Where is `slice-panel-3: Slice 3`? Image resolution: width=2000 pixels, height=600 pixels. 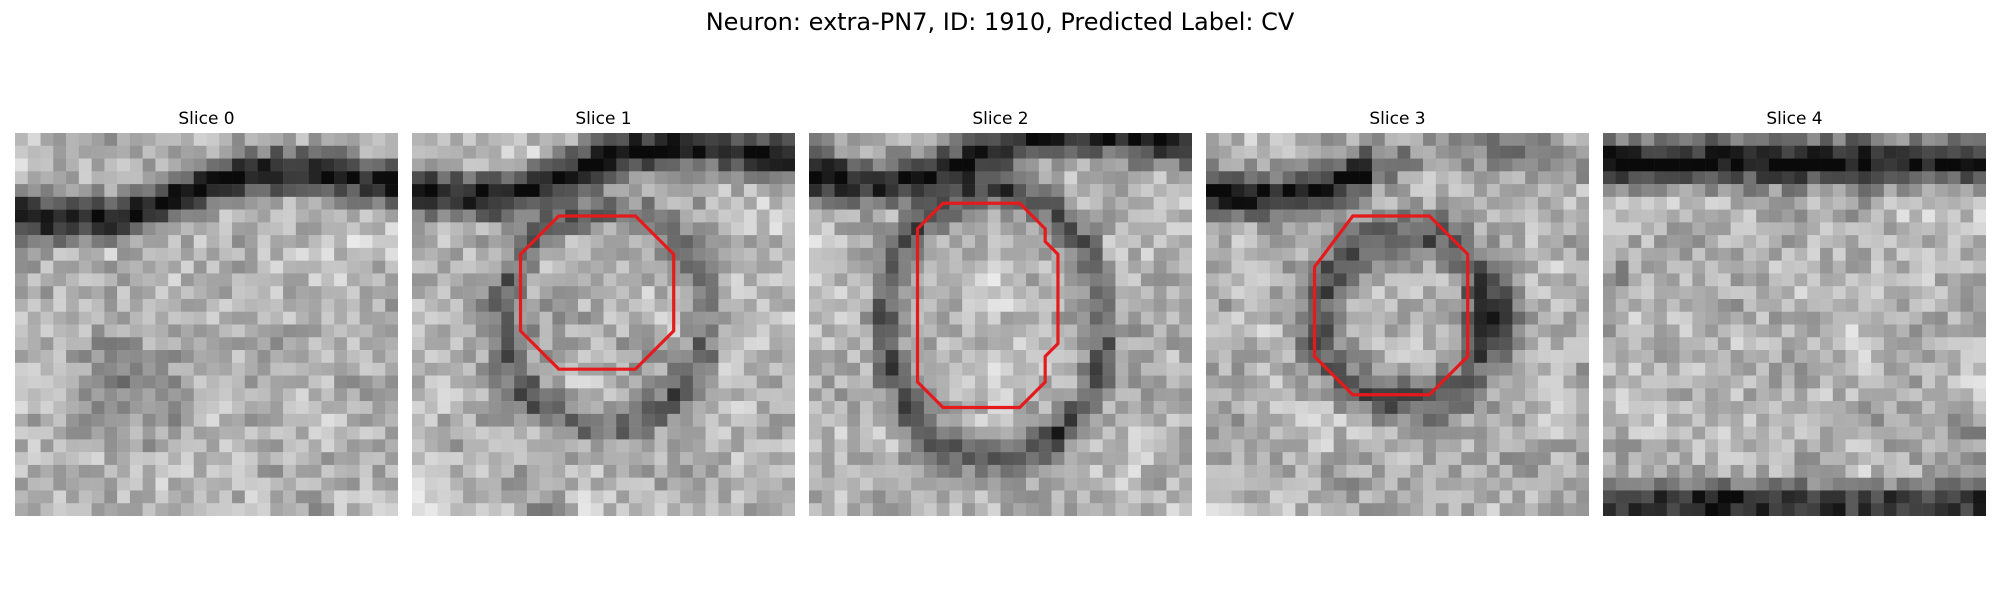 slice-panel-3: Slice 3 is located at coordinates (1397, 312).